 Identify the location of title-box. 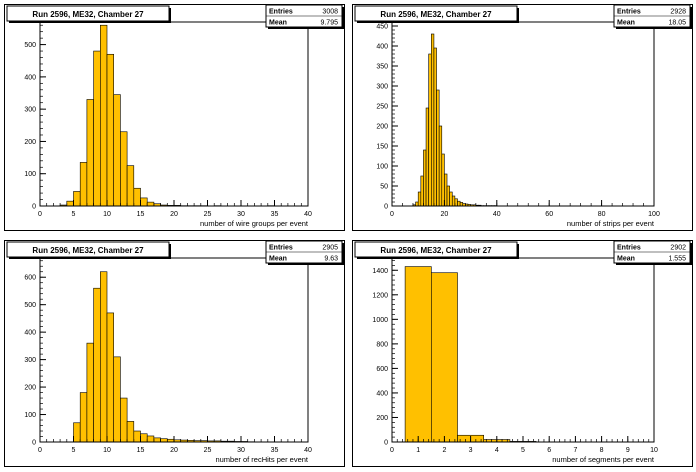
(436, 249).